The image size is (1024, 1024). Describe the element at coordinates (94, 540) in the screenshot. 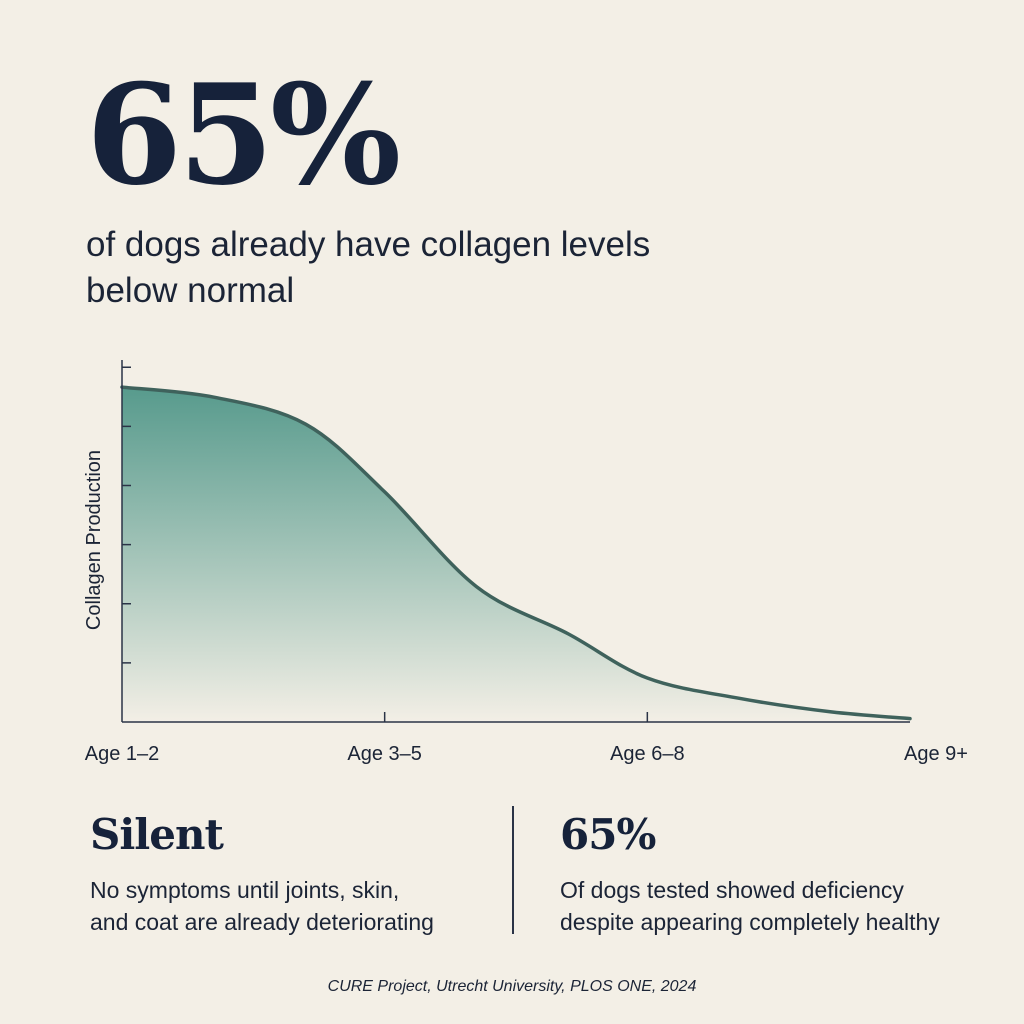

I see `y-axis-label: Collagen Production` at that location.